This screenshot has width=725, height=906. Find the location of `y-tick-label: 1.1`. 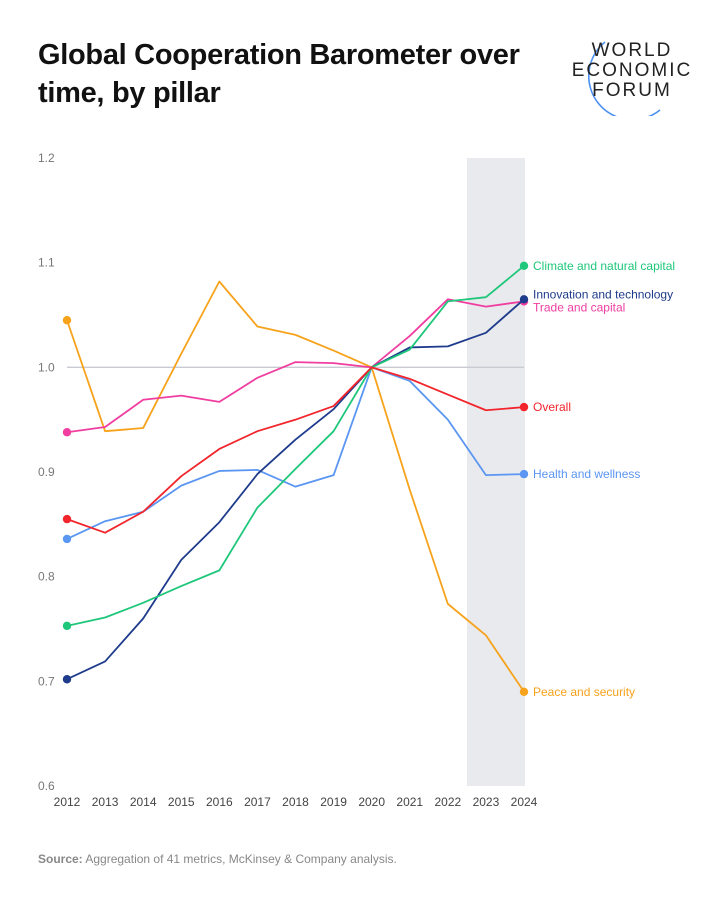

y-tick-label: 1.1 is located at coordinates (46, 263).